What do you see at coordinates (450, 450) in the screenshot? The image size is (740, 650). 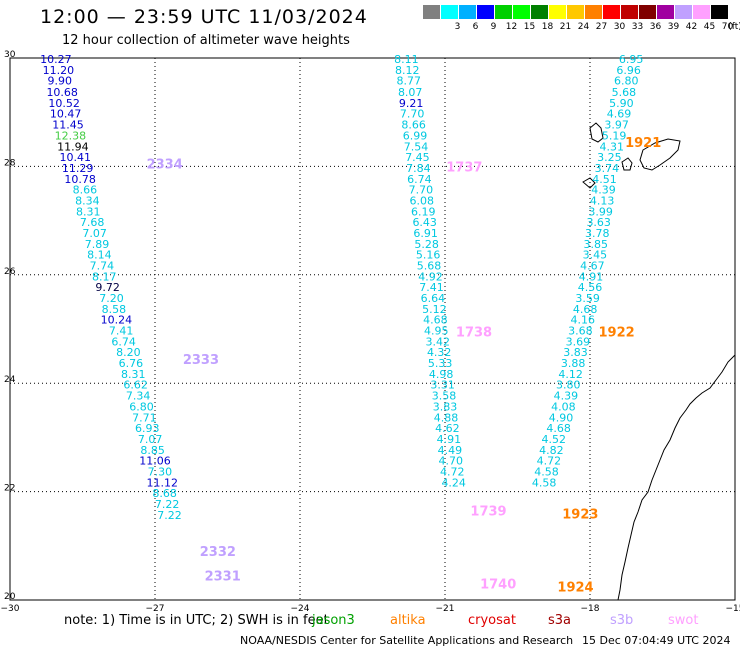 I see `wave-height-value: 4.49` at bounding box center [450, 450].